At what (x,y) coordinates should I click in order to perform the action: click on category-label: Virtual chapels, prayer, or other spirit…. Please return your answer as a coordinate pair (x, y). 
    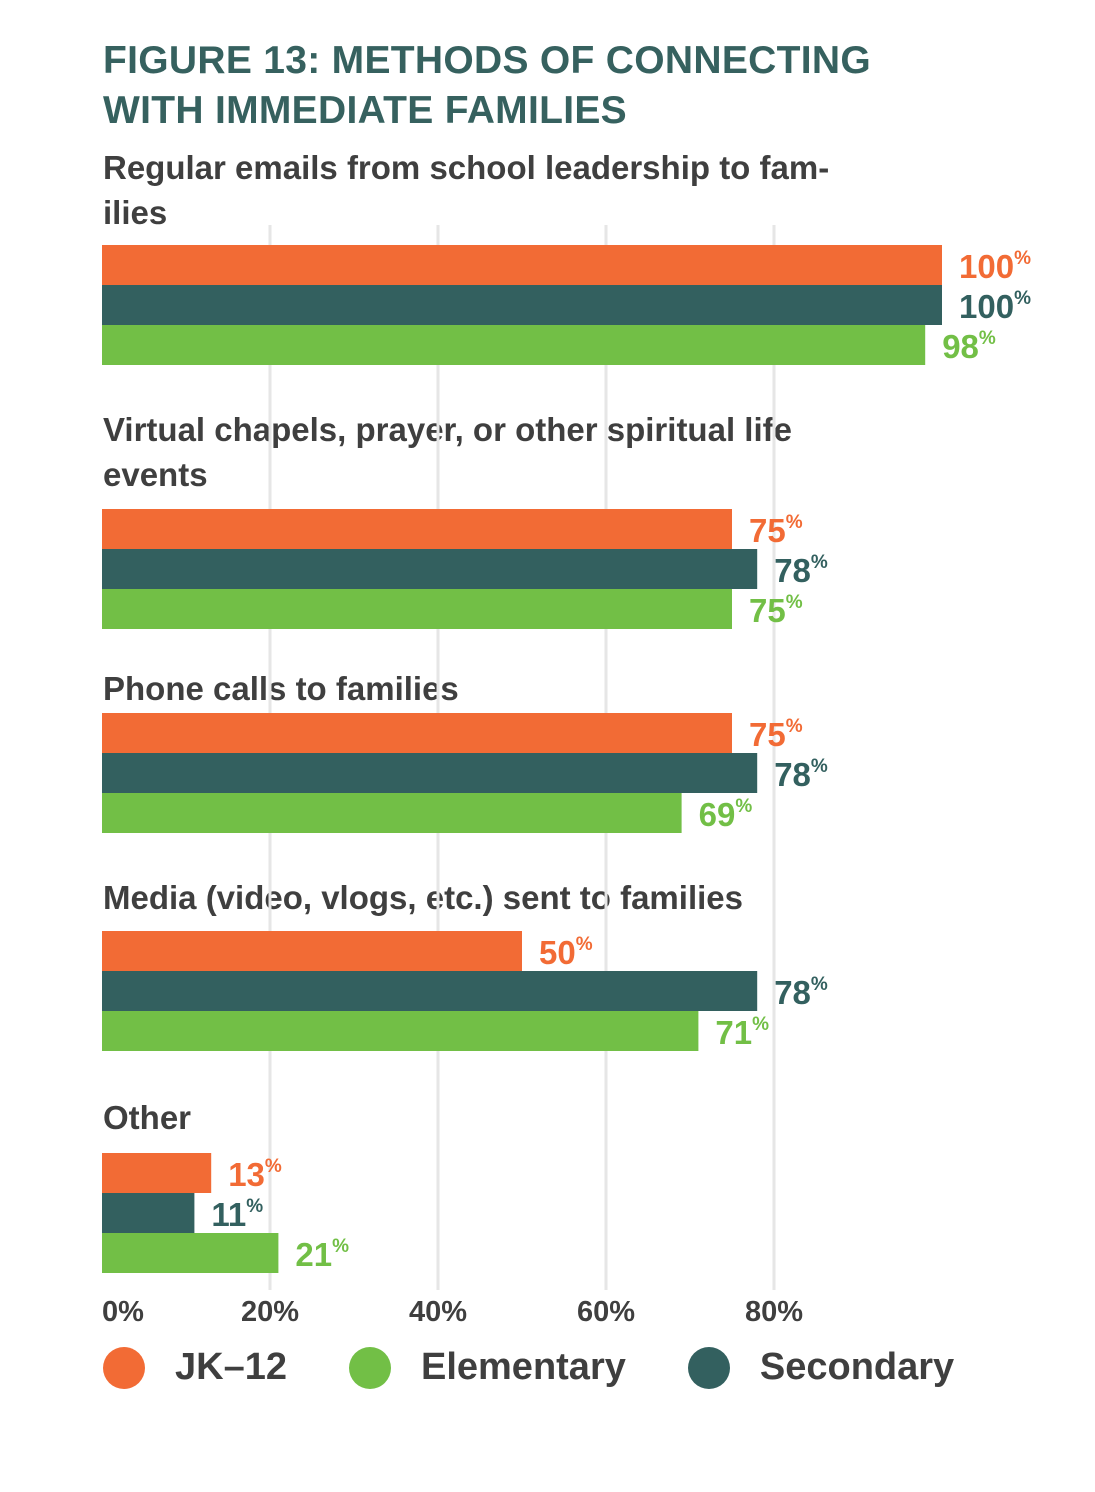
    Looking at the image, I should click on (543, 452).